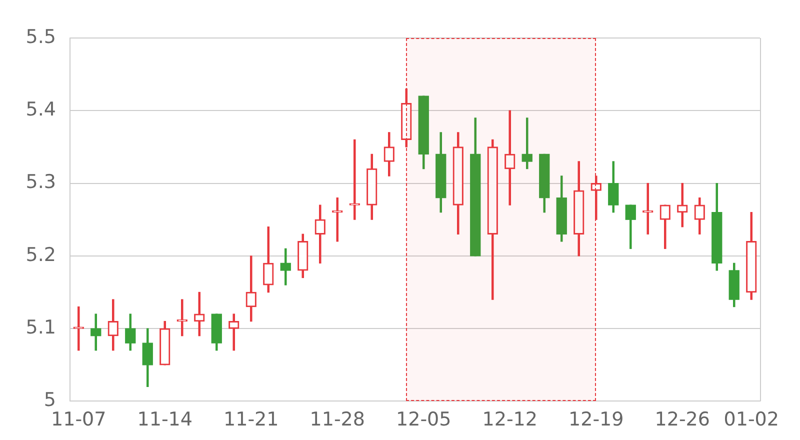 The width and height of the screenshot is (800, 440). I want to click on x-tick-label: 12-12, so click(510, 419).